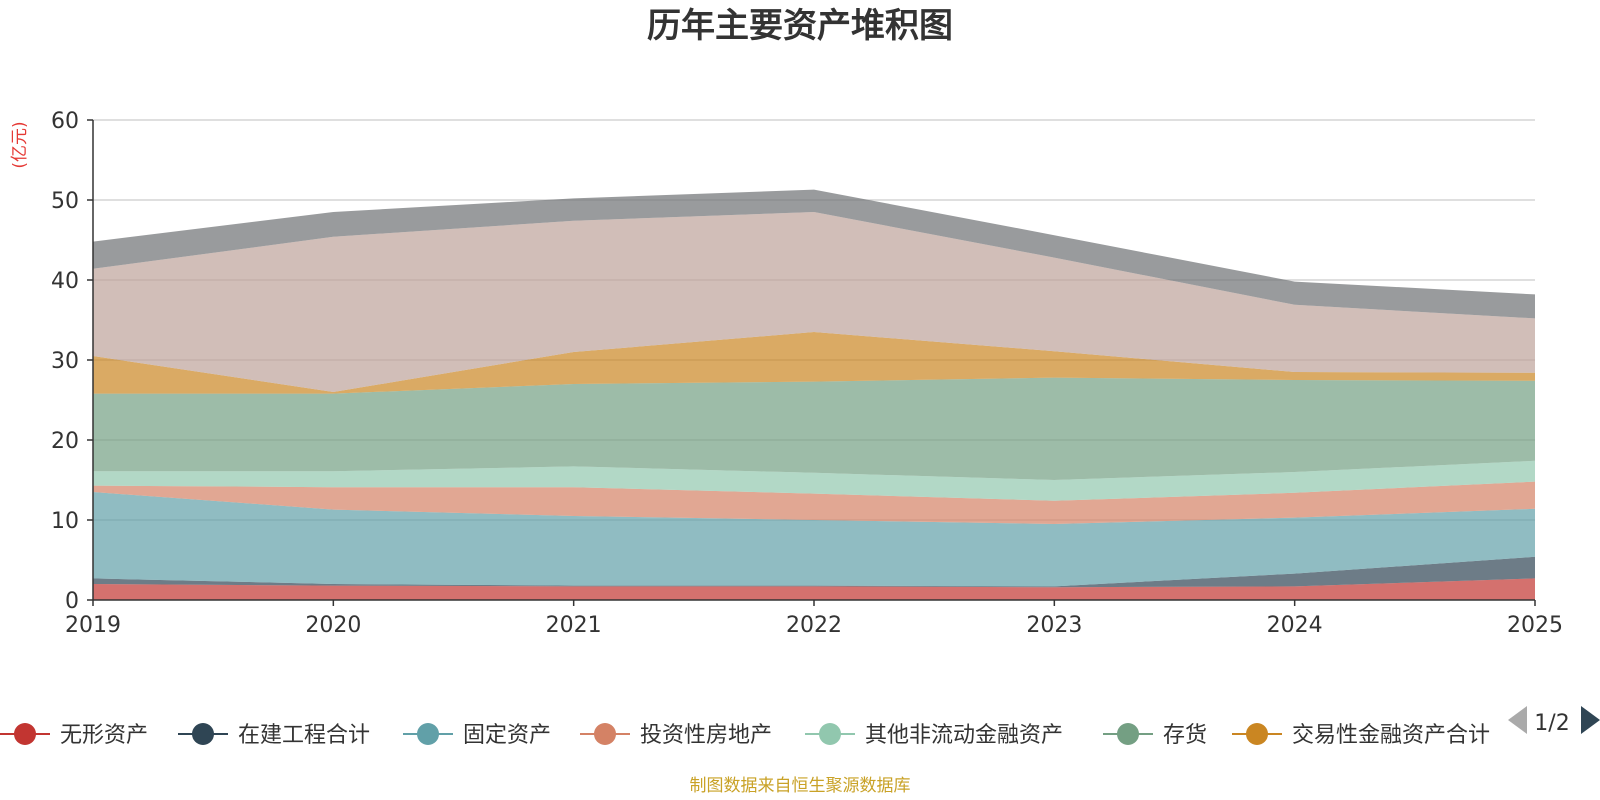 The image size is (1600, 800). I want to click on data-source-note: 制图数据来自恒生聚源数据库, so click(800, 786).